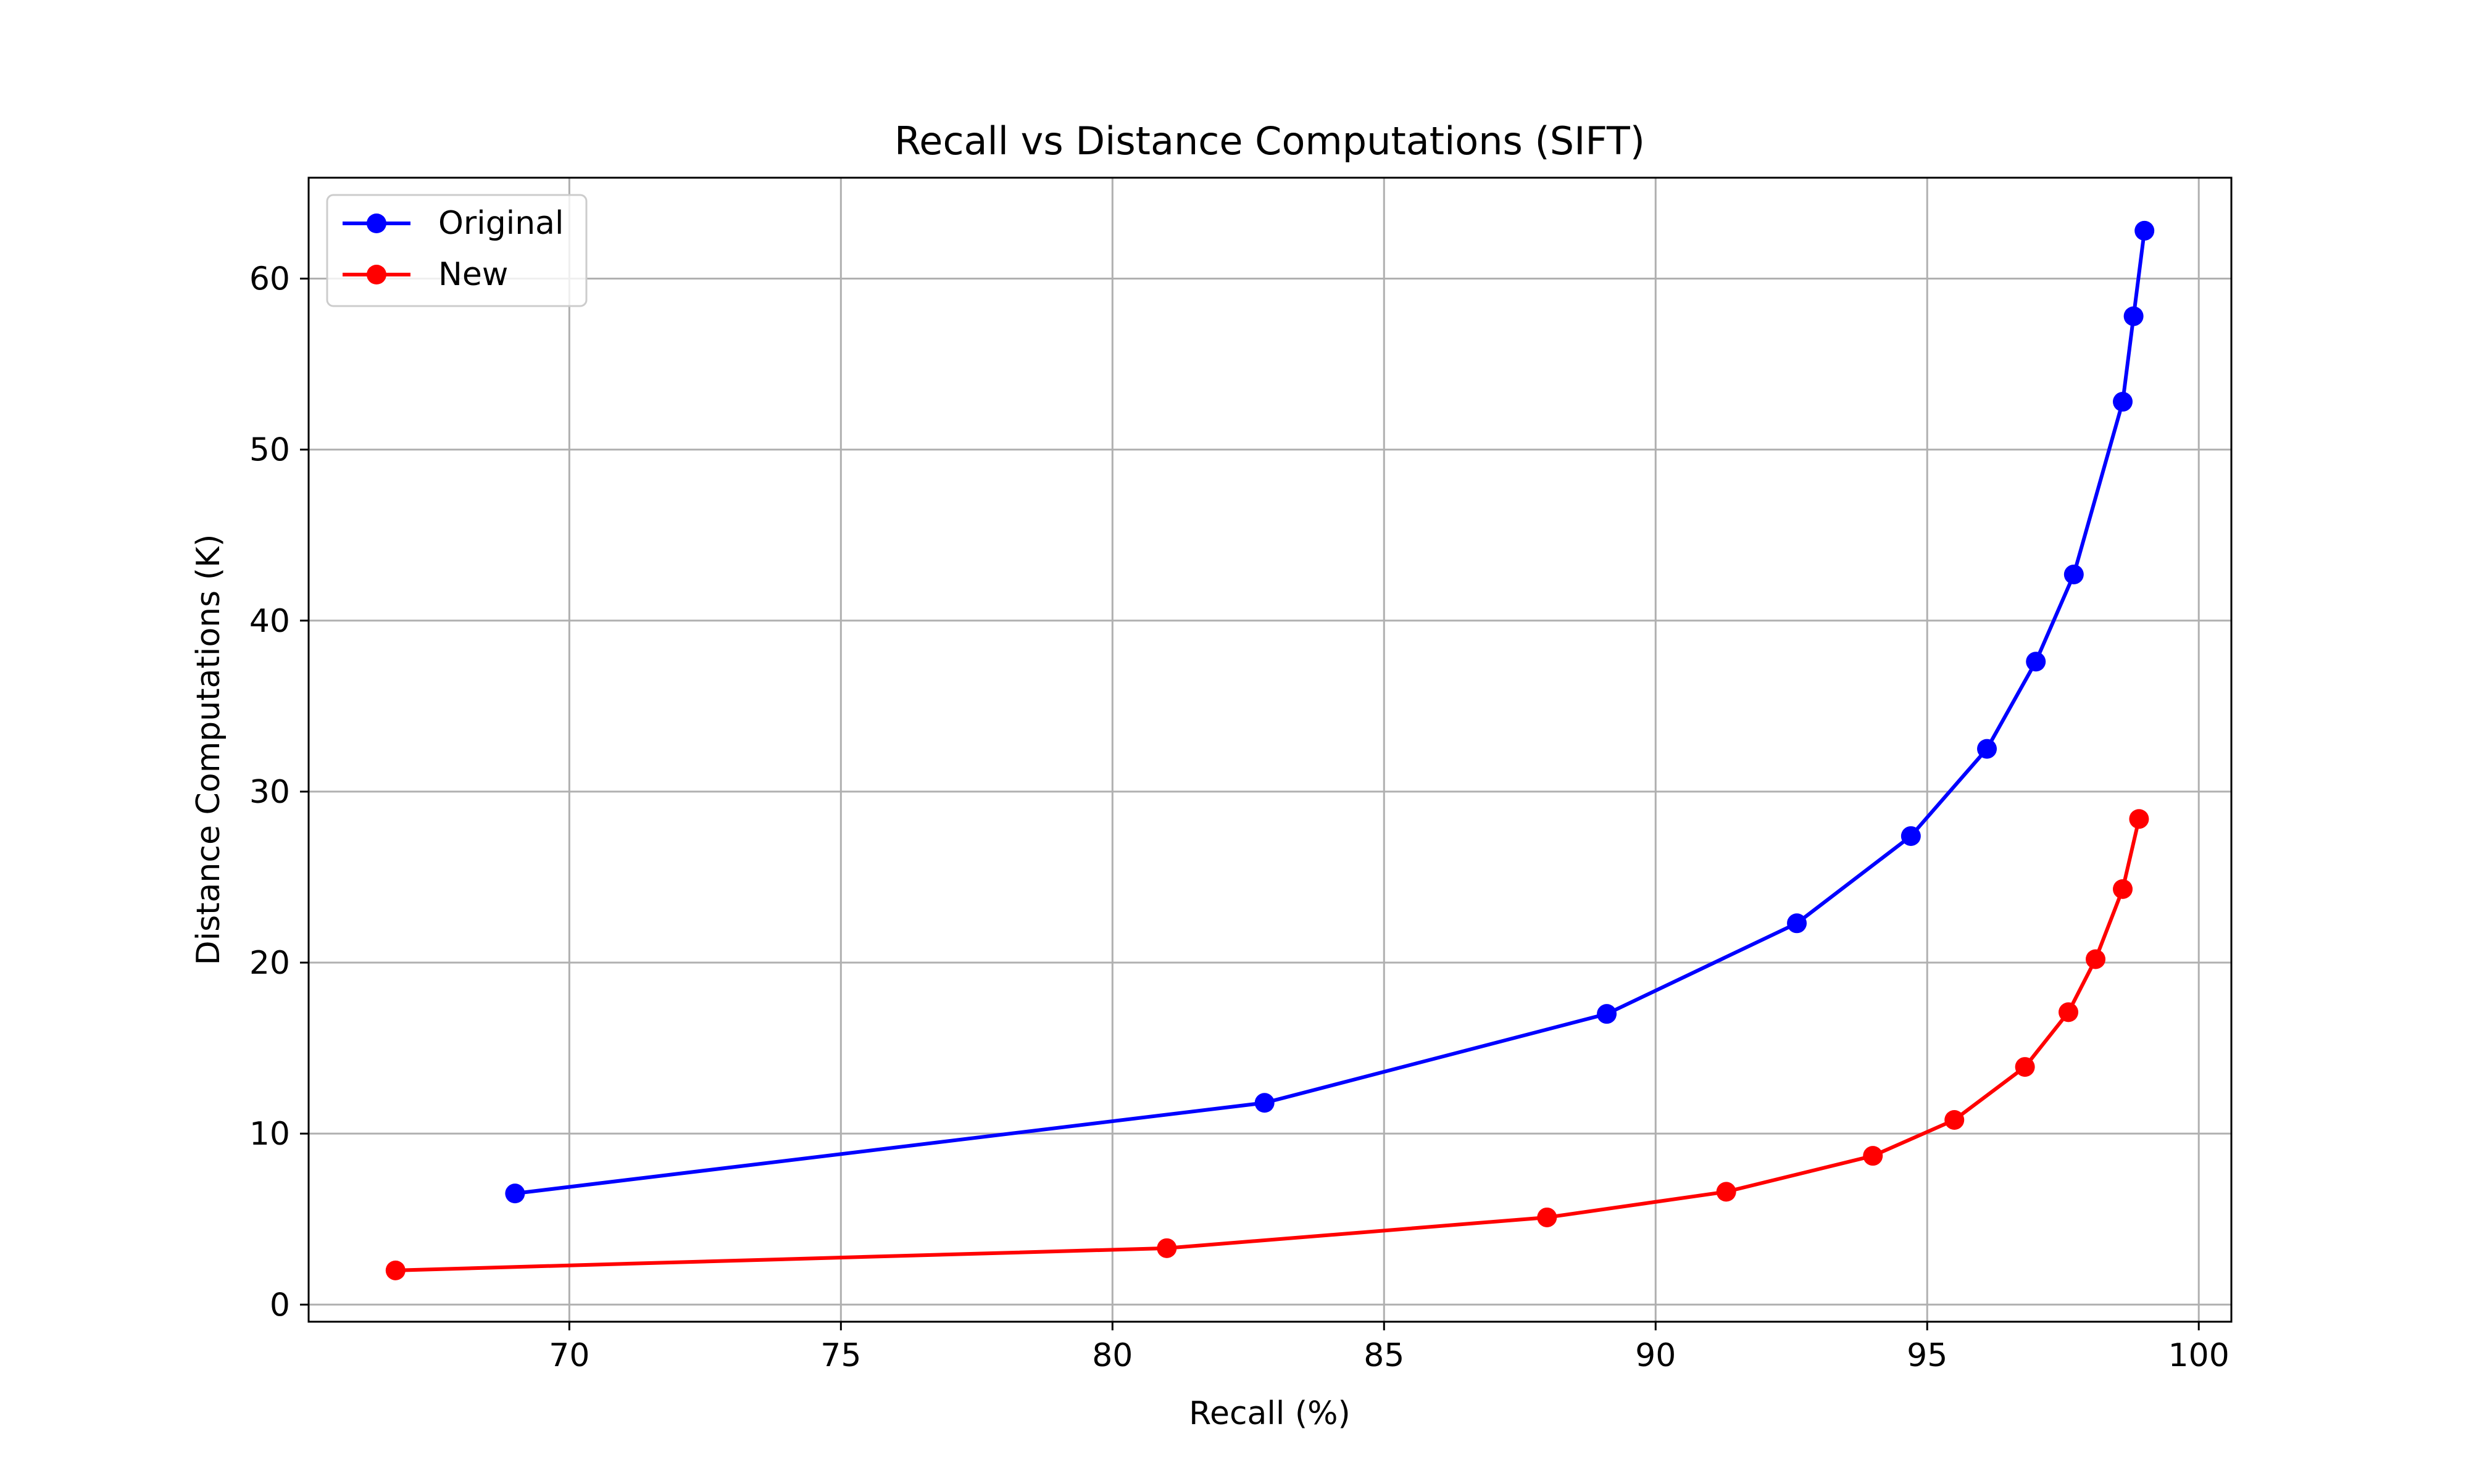  I want to click on x-tick-label: 95, so click(1927, 1355).